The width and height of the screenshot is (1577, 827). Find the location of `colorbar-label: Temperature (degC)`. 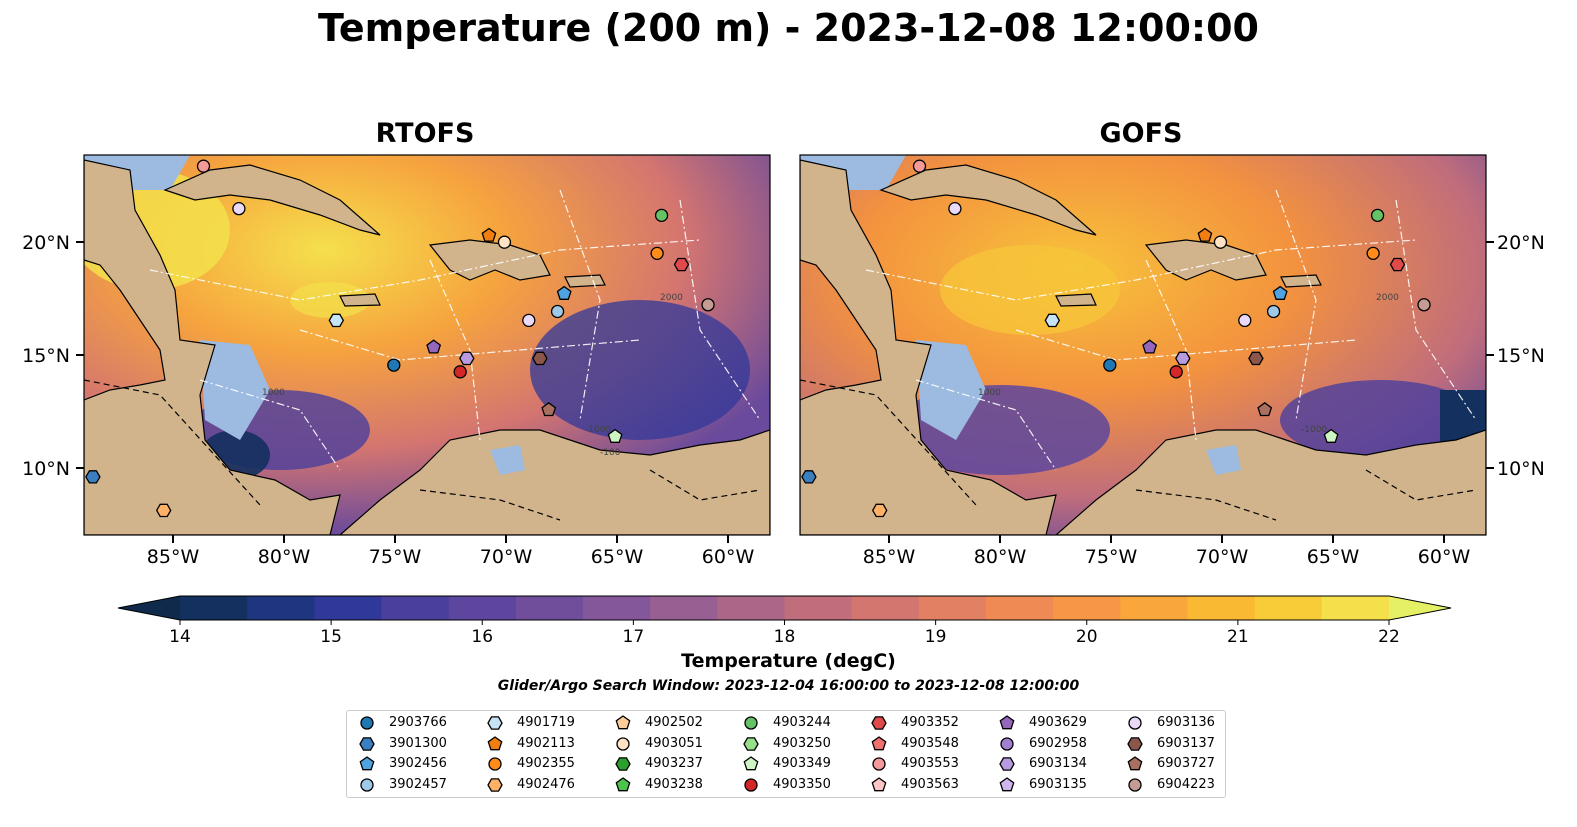

colorbar-label: Temperature (degC) is located at coordinates (788, 661).